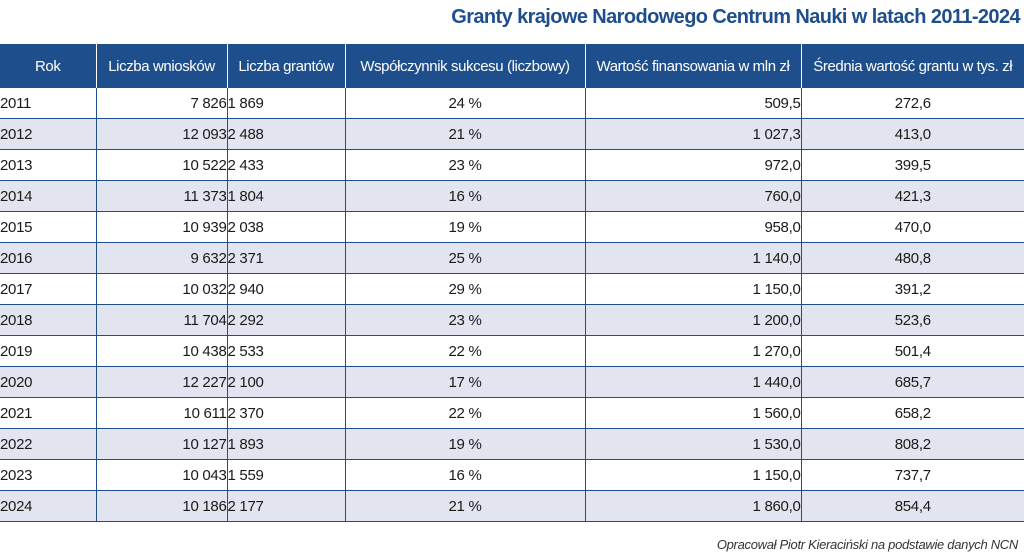 The height and width of the screenshot is (558, 1024). I want to click on table-row: 2022 10 127 1 893 19 % 1 530,0 808,2, so click(512, 444).